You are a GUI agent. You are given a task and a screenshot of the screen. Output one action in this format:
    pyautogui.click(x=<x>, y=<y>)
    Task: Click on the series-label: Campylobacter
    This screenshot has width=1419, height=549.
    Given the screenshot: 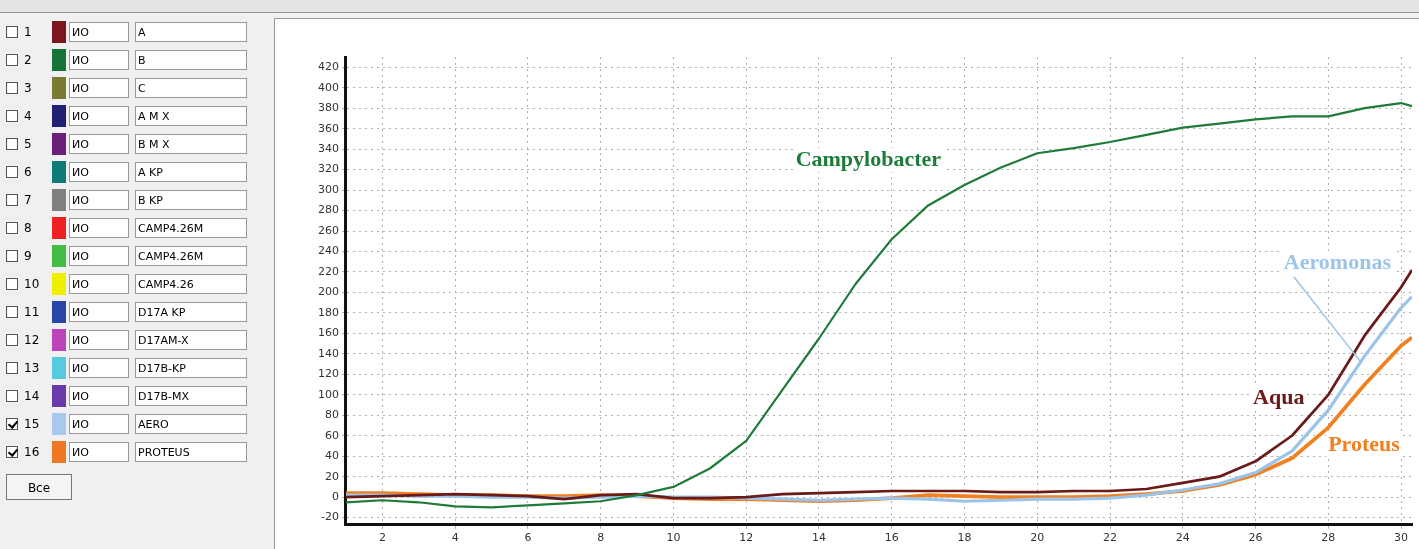 What is the action you would take?
    pyautogui.click(x=868, y=158)
    